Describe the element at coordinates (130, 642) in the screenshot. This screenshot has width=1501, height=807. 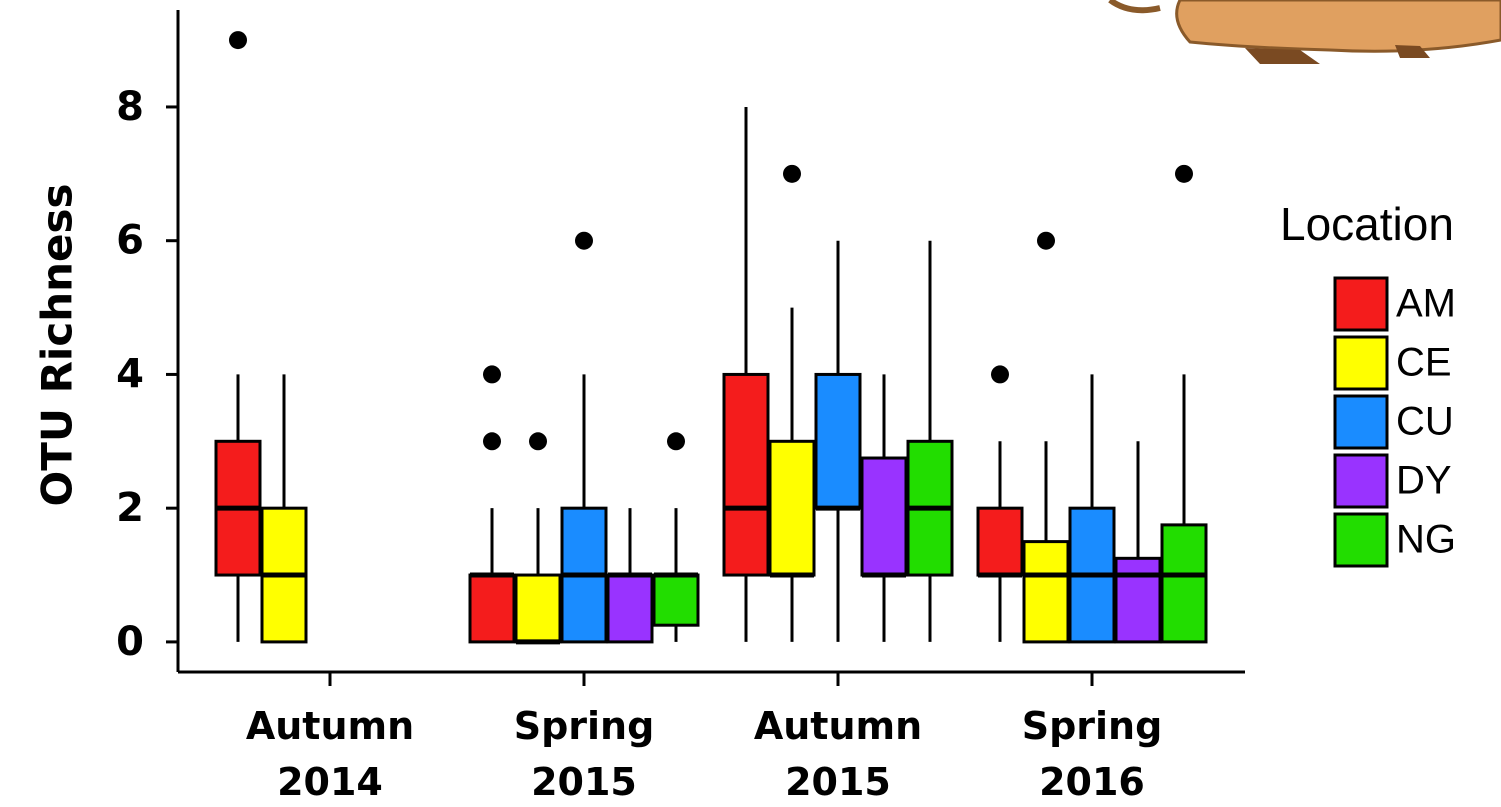
I see `y-tick-label: 0` at that location.